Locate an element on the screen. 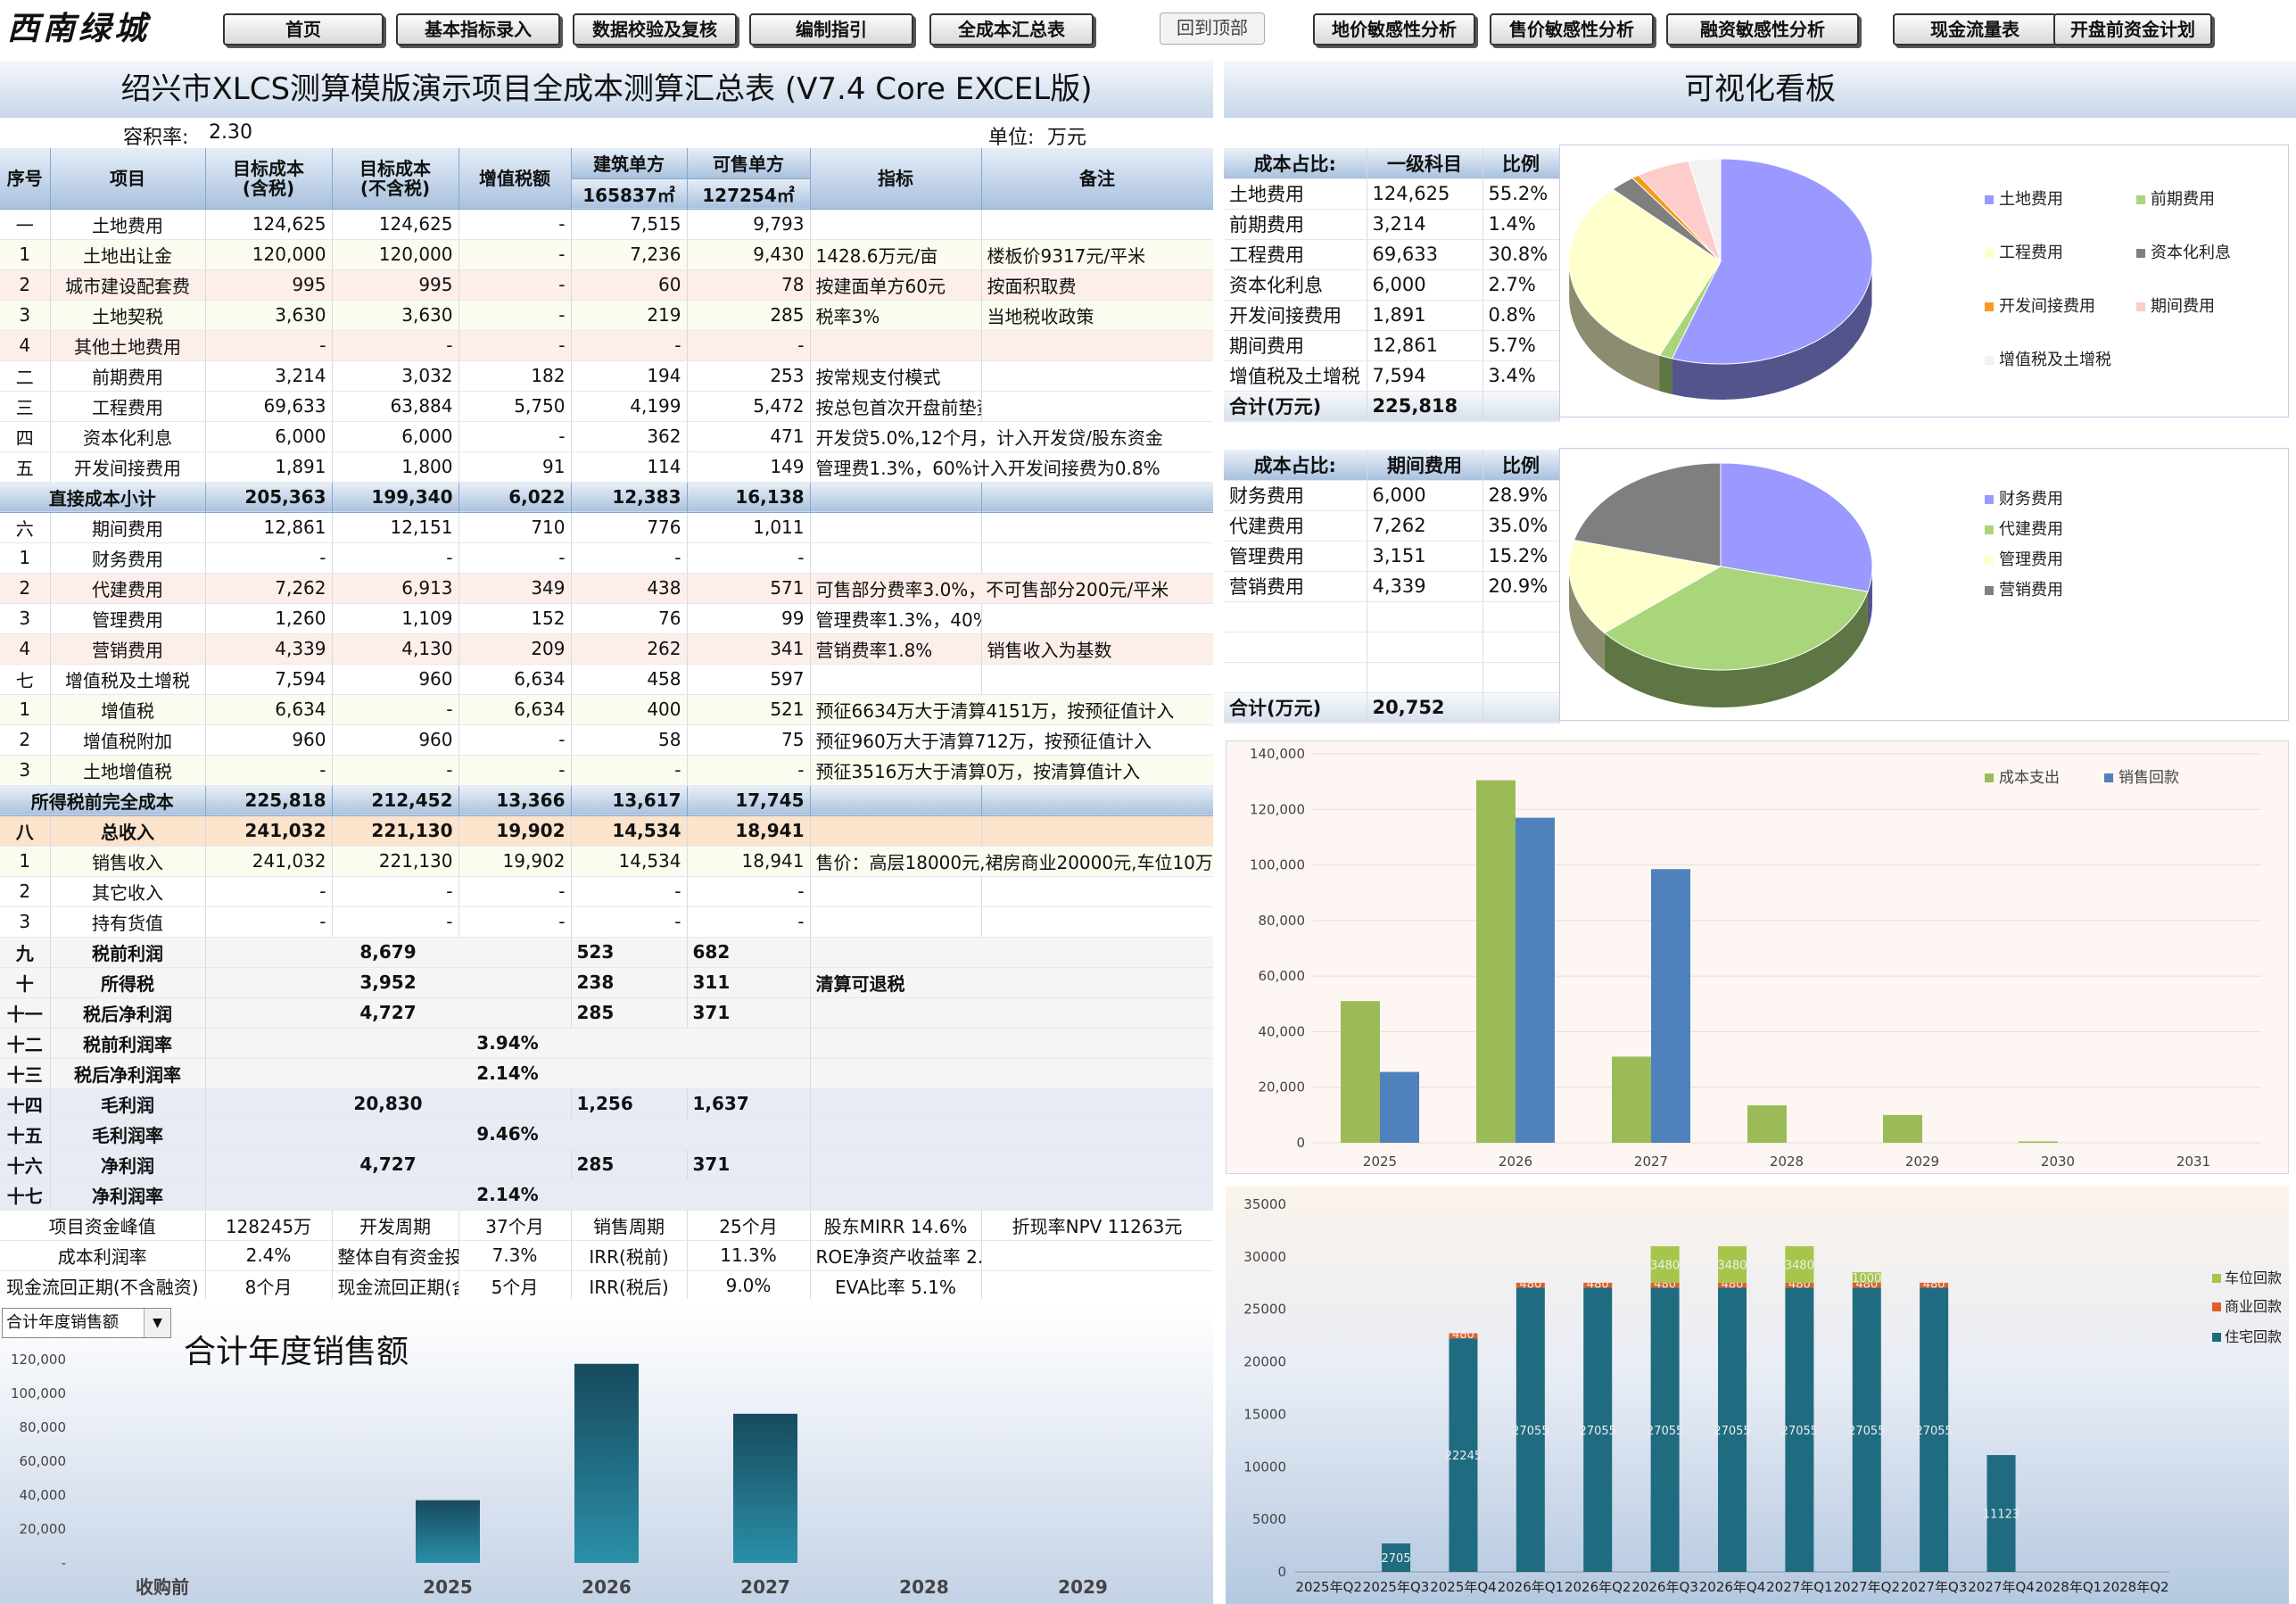 This screenshot has height=1604, width=2296. x-tick-label: 2029 is located at coordinates (1922, 1162).